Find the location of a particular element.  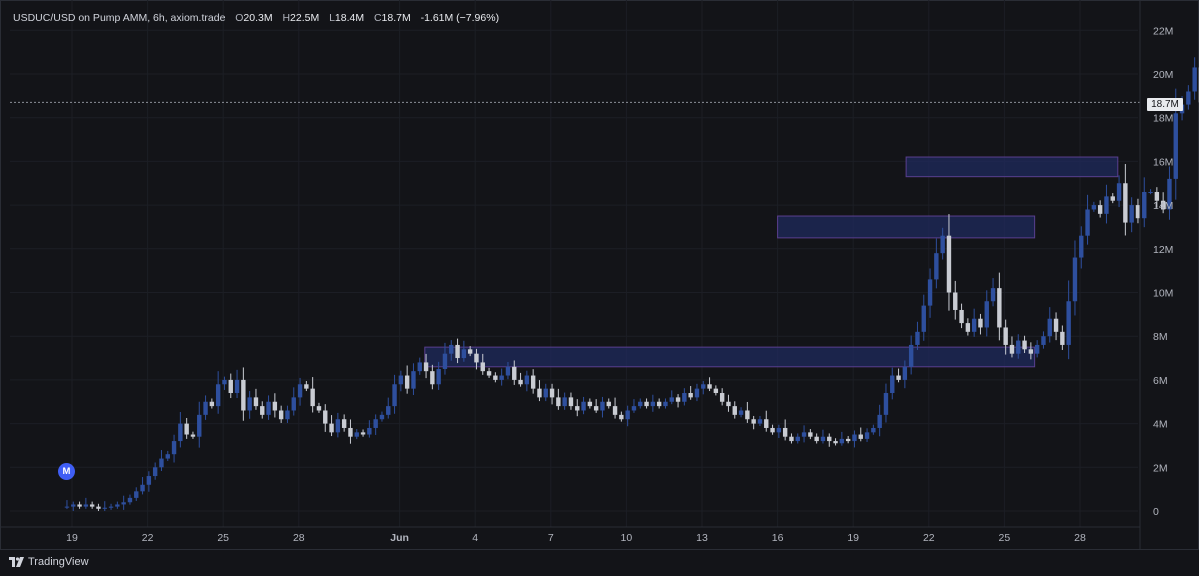

y-tick-label: 10M is located at coordinates (1163, 294).